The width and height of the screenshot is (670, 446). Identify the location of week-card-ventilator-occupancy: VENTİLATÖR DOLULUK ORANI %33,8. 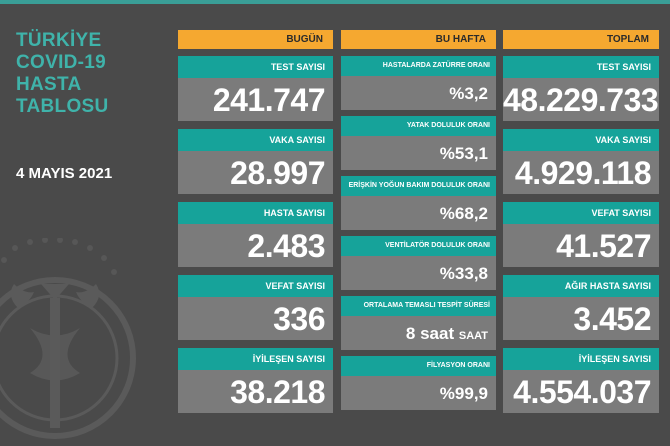
(418, 263).